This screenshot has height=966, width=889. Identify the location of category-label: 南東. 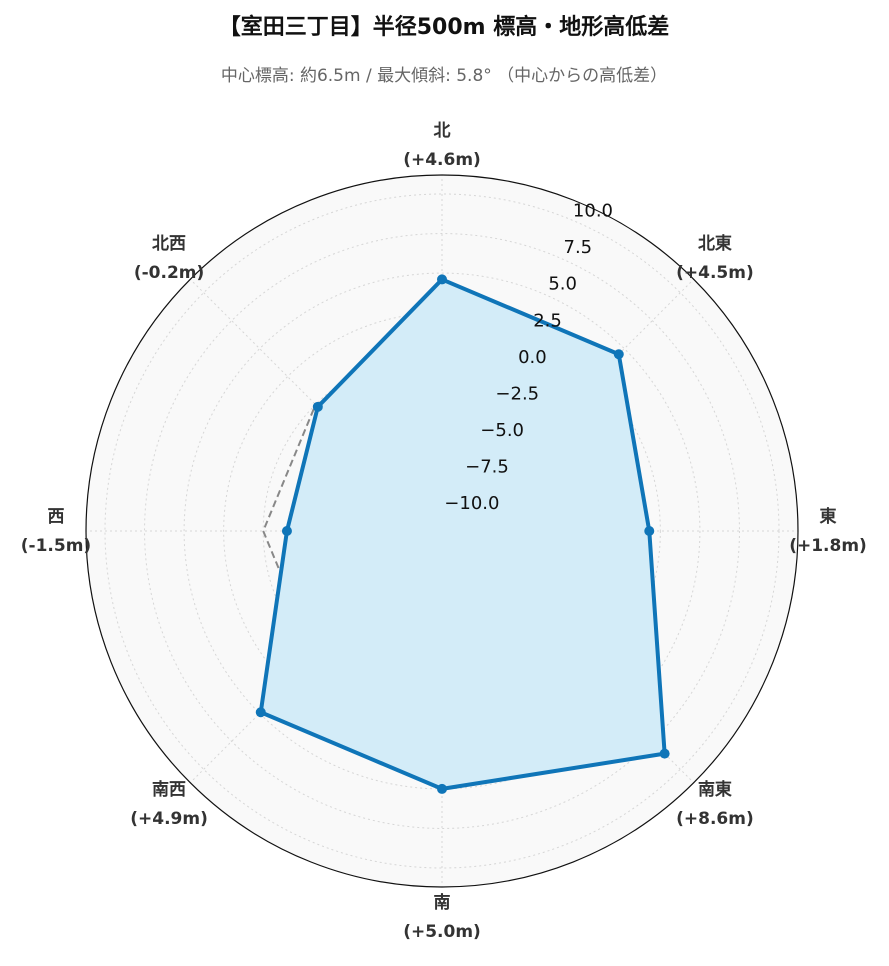
(715, 789).